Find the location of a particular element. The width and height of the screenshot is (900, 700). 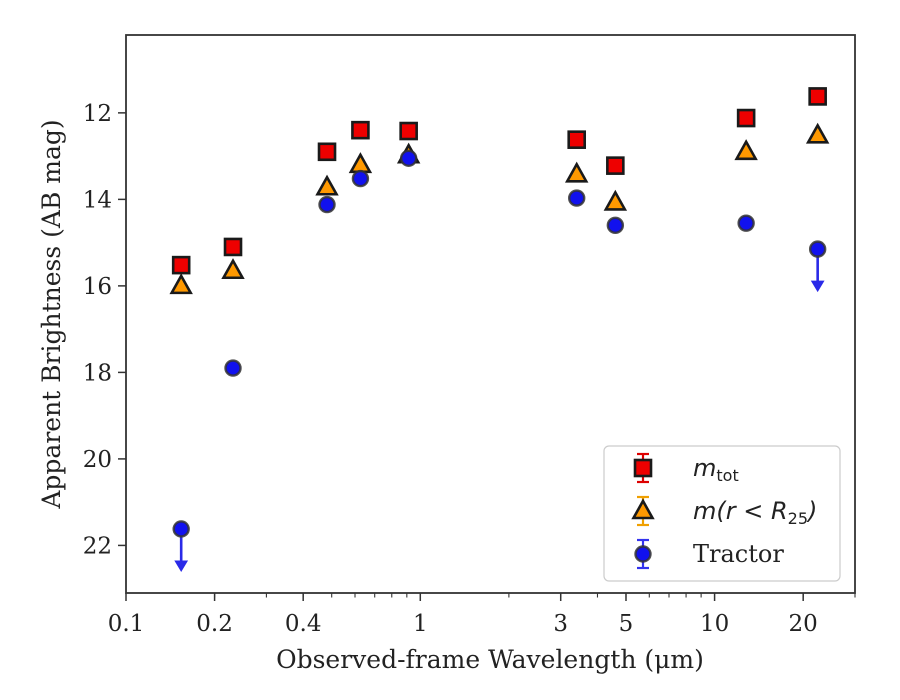

x-axis-label: Observed-frame Wavelength (μm) is located at coordinates (490, 659).